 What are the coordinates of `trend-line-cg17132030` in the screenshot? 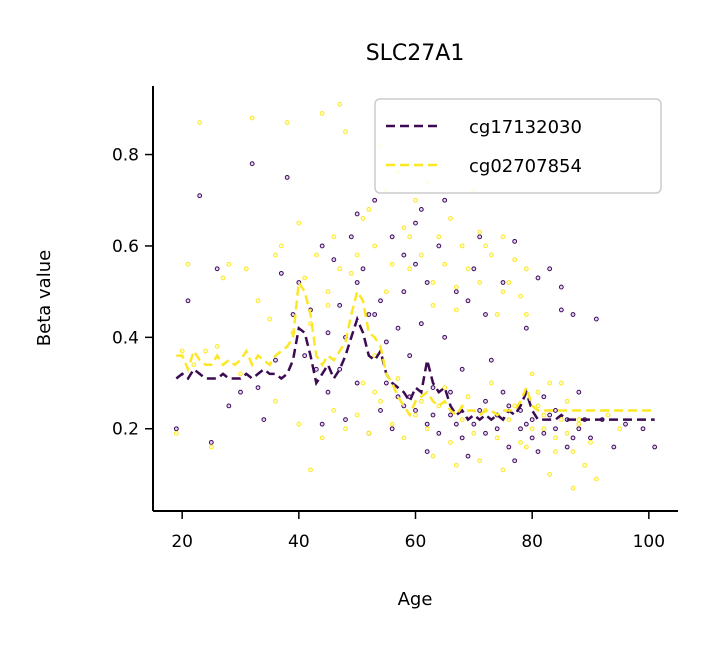 It's located at (415, 368).